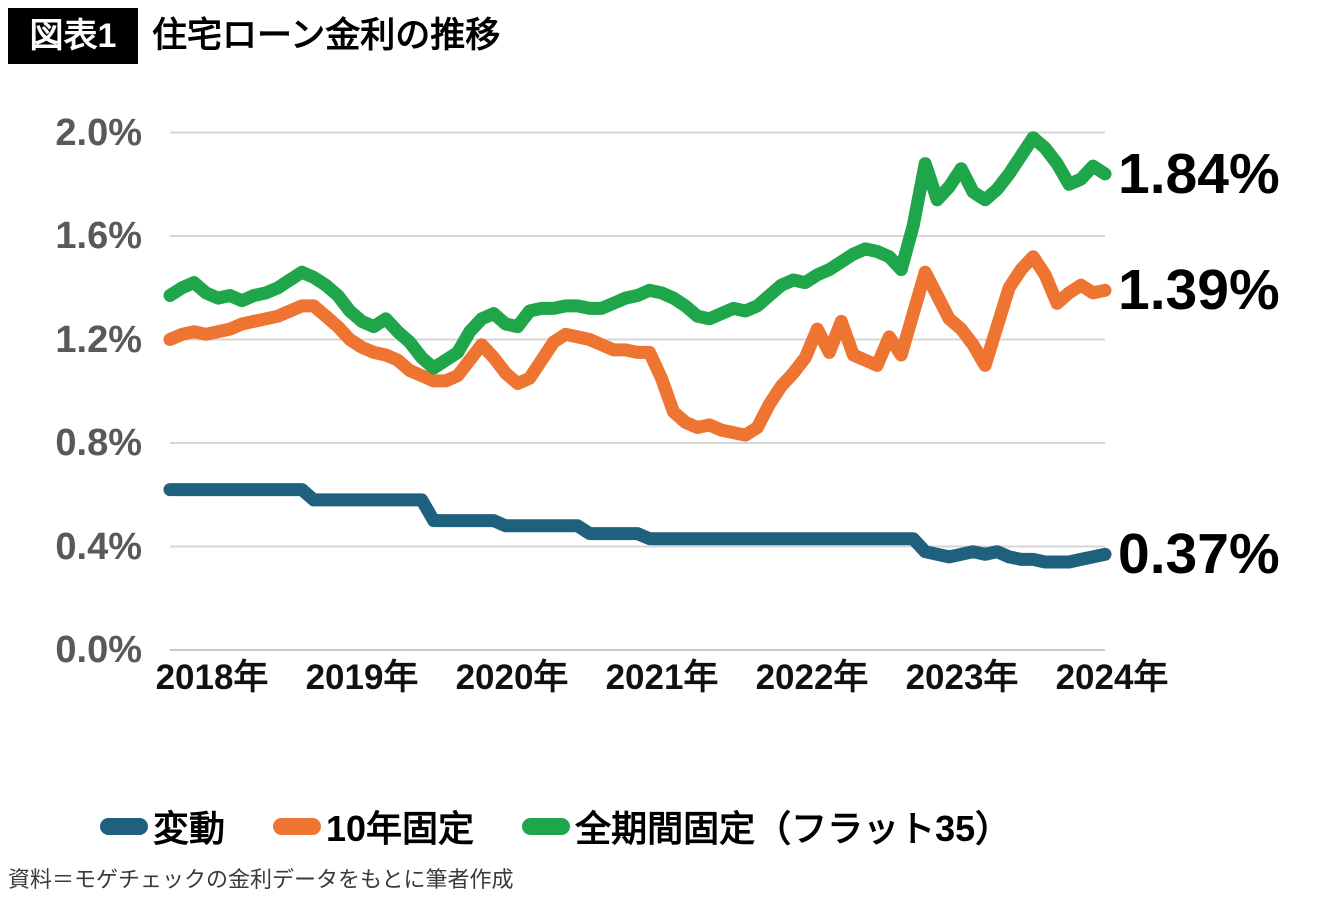  I want to click on figure-header: 図表1 住宅ローン金利の推移, so click(254, 36).